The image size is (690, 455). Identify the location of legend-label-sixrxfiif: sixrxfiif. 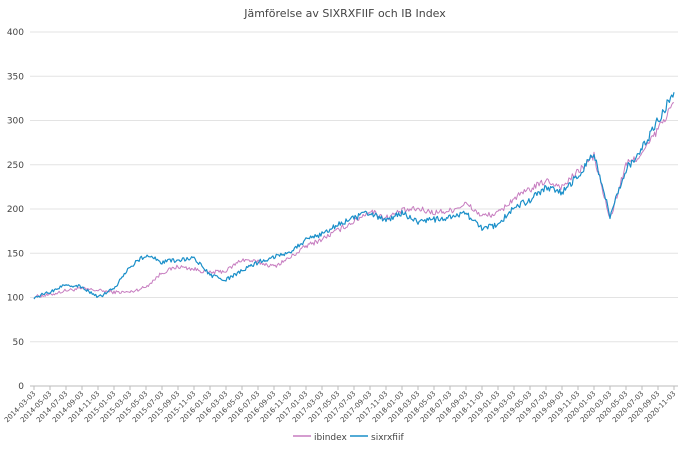
(387, 438).